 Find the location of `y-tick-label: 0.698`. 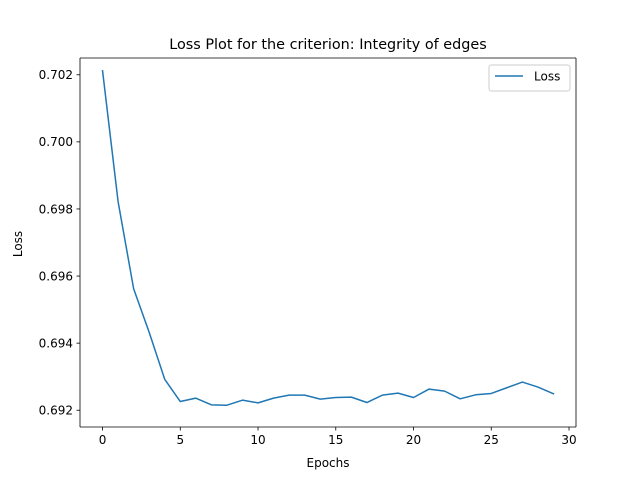

y-tick-label: 0.698 is located at coordinates (56, 209).